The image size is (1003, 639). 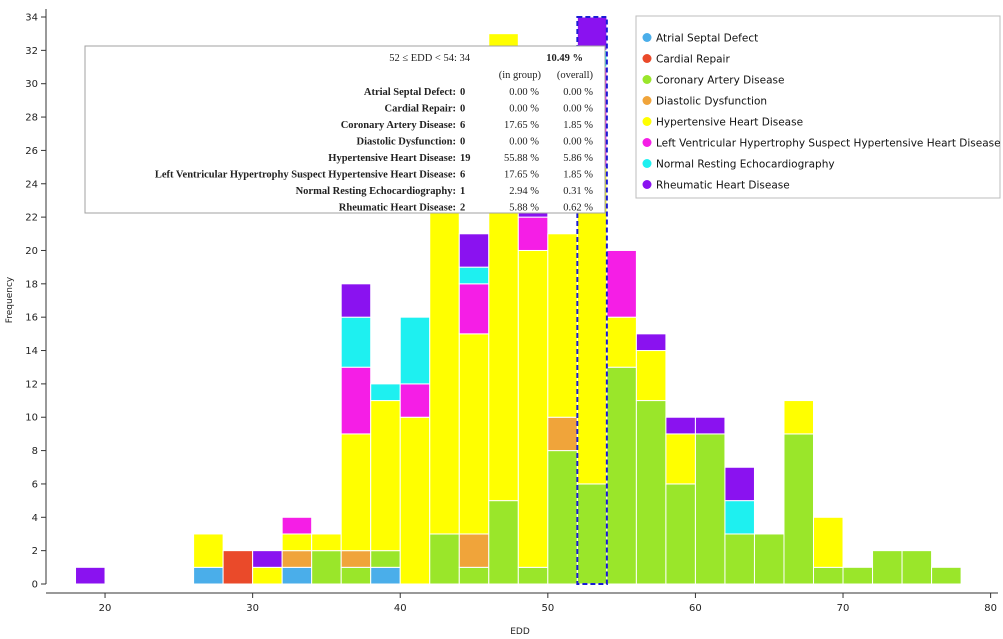 What do you see at coordinates (465, 158) in the screenshot?
I see `tooltip-row-count: 19` at bounding box center [465, 158].